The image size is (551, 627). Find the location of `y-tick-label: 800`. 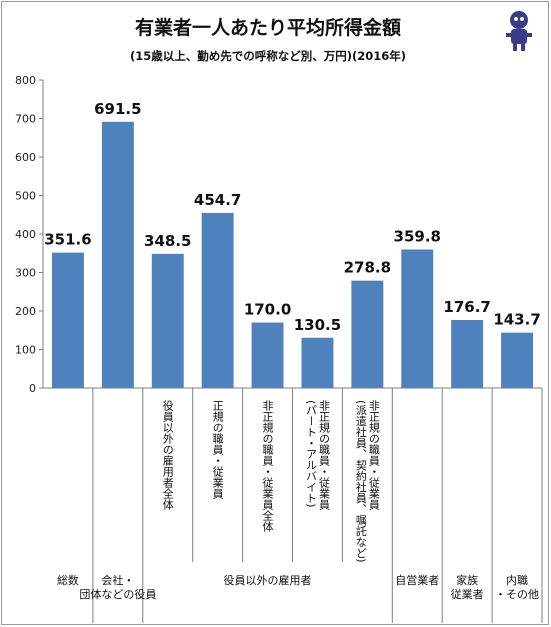

y-tick-label: 800 is located at coordinates (25, 80).